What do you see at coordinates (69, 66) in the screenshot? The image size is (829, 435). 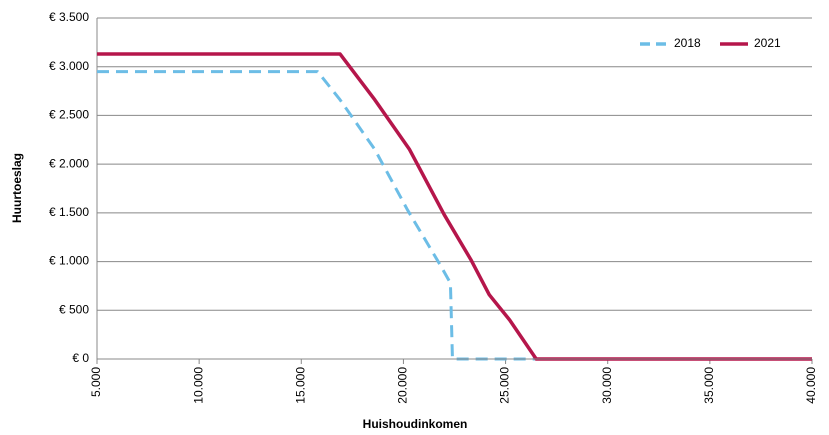 I see `y-tick-label: € 3.000` at bounding box center [69, 66].